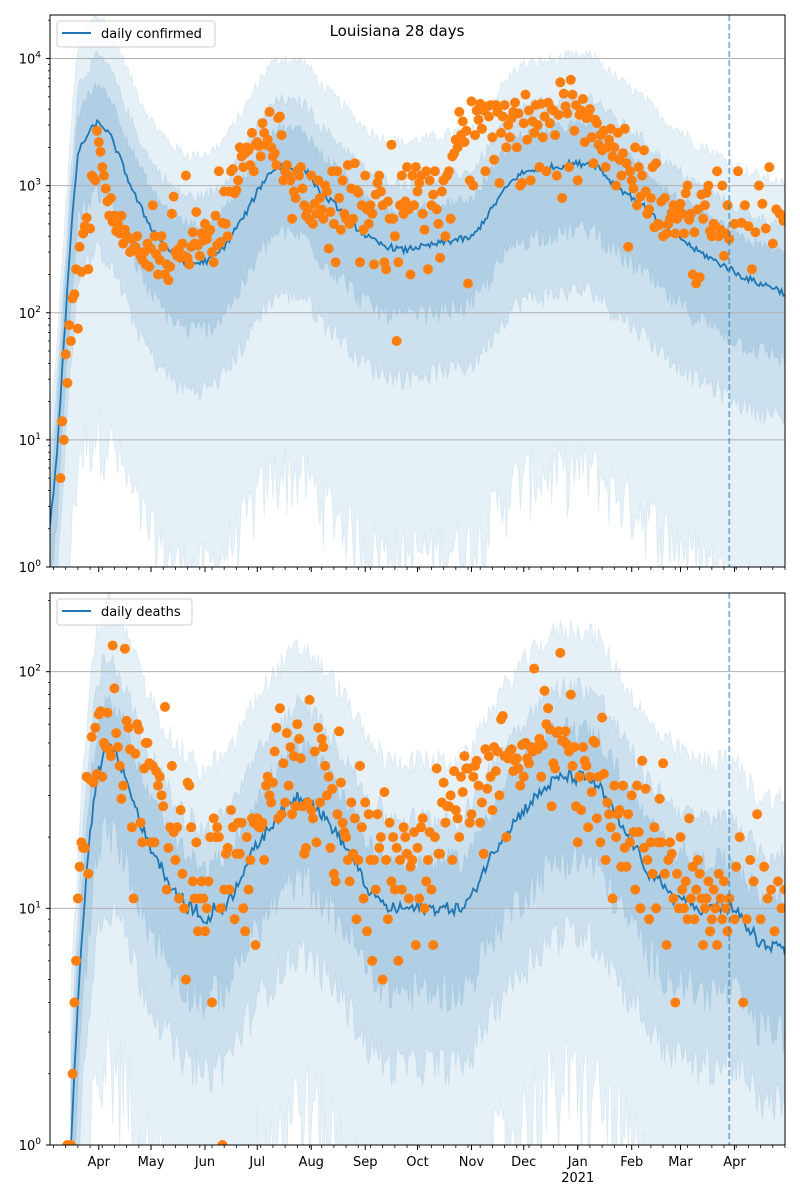 This screenshot has width=800, height=1200. What do you see at coordinates (419, 569) in the screenshot?
I see `x-axis` at bounding box center [419, 569].